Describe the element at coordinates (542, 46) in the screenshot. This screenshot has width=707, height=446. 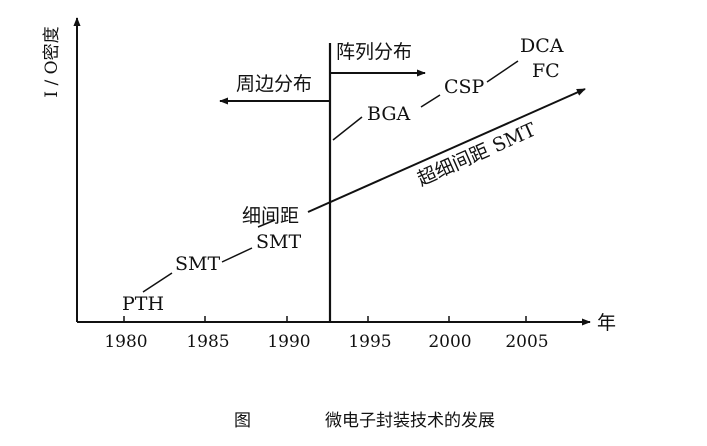
I see `stage-label-dca: DCA` at that location.